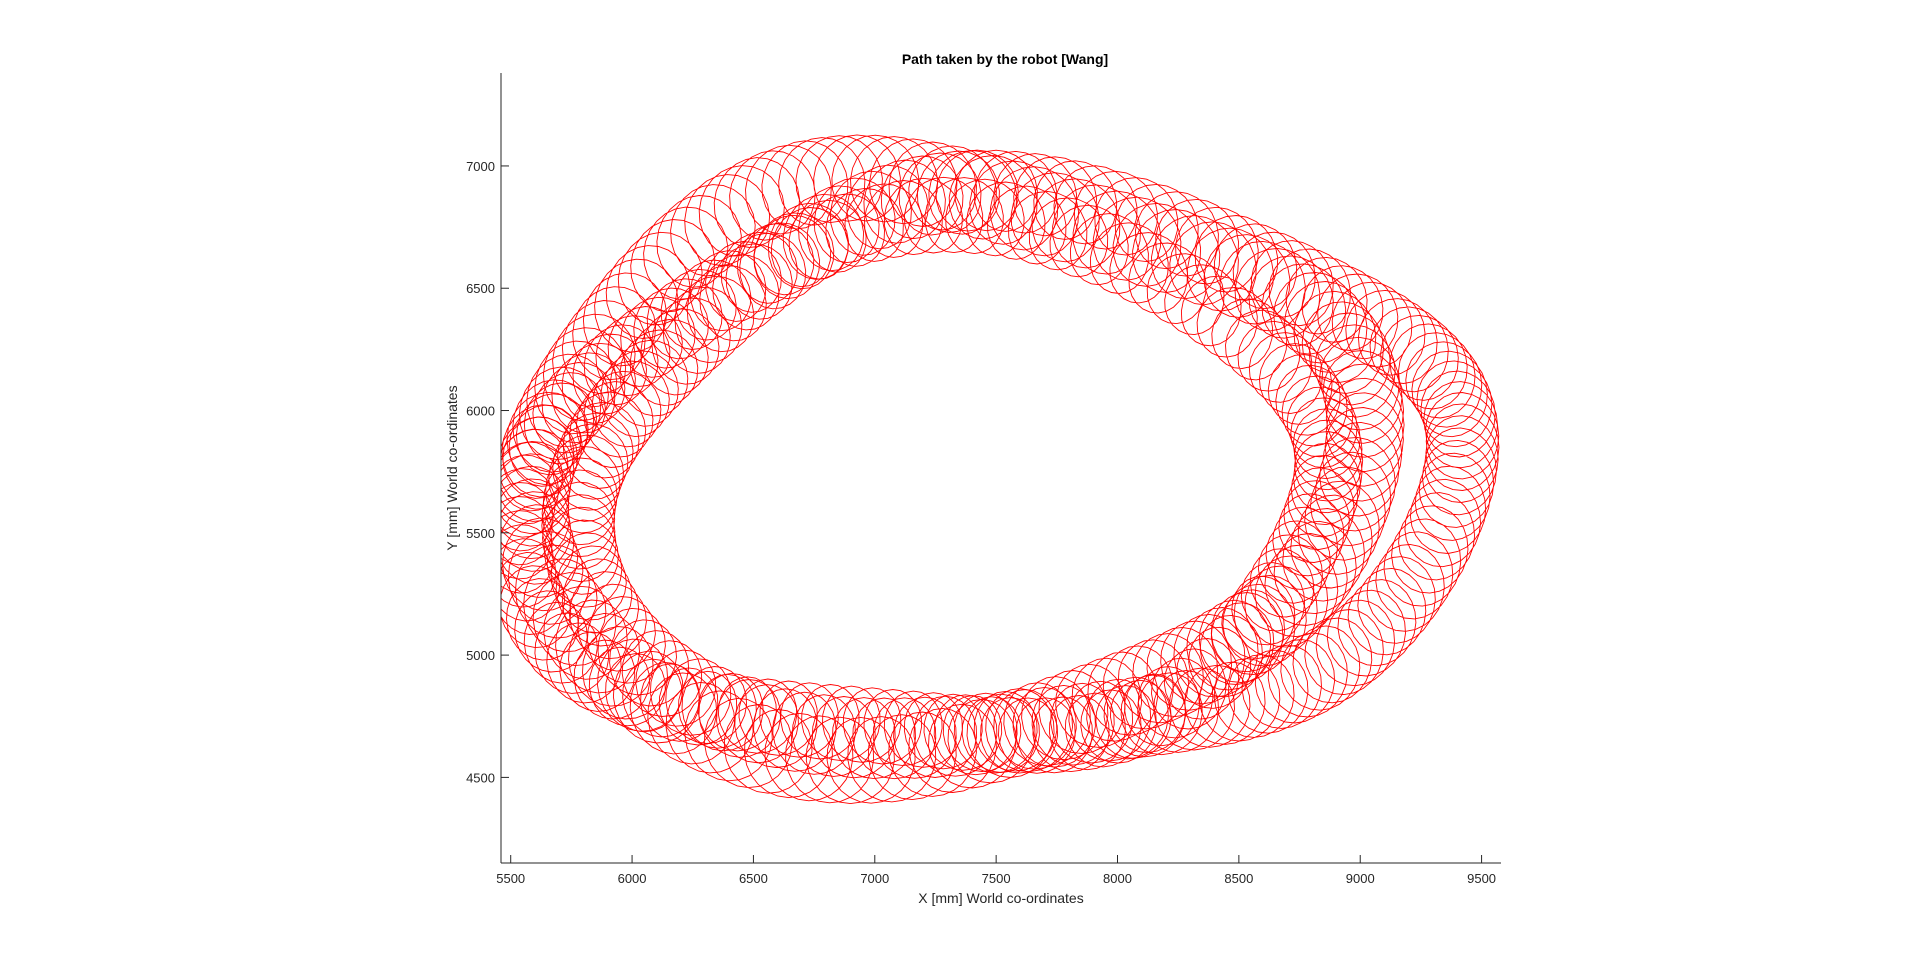 The image size is (1920, 963). I want to click on y-tick-label: 5500, so click(480, 533).